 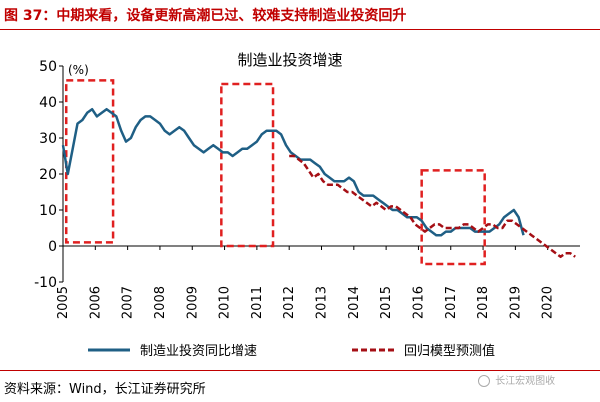 I want to click on y-tick-label: 40, so click(x=48, y=103).